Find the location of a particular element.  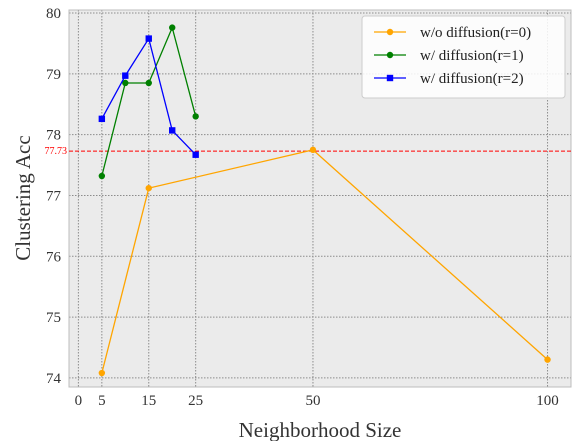

x-tick-label: 15 is located at coordinates (148, 401).